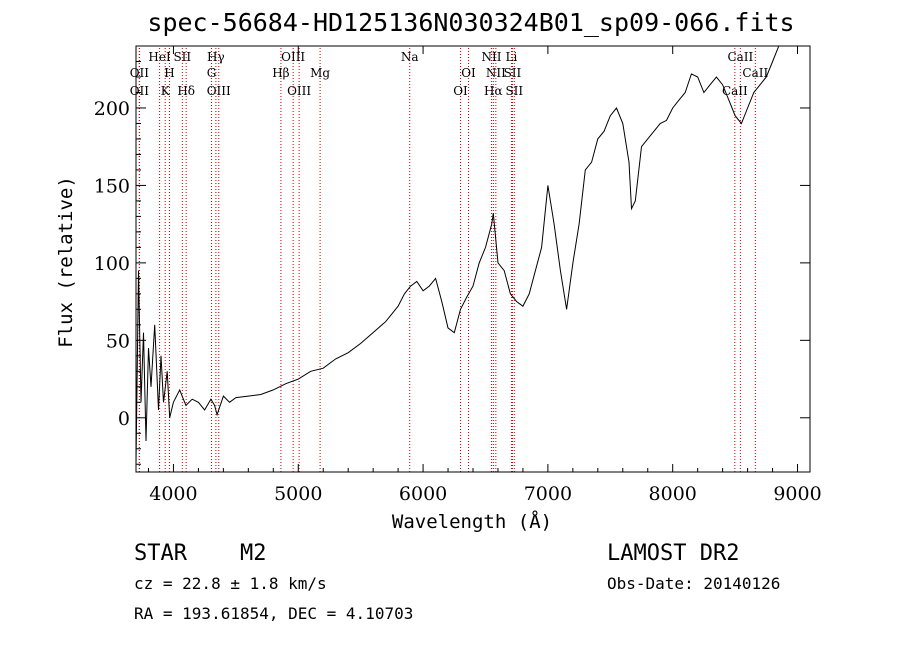  What do you see at coordinates (216, 57) in the screenshot?
I see `spectral-line-label: Hγ` at bounding box center [216, 57].